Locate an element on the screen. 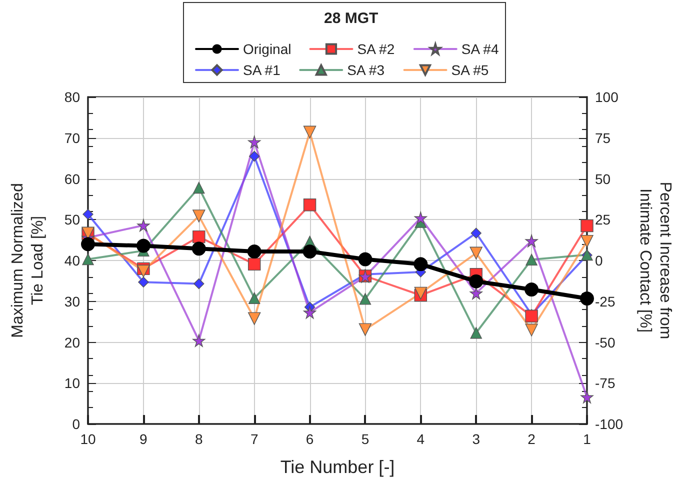 The width and height of the screenshot is (687, 490). y-tick-label: 30 is located at coordinates (72, 301).